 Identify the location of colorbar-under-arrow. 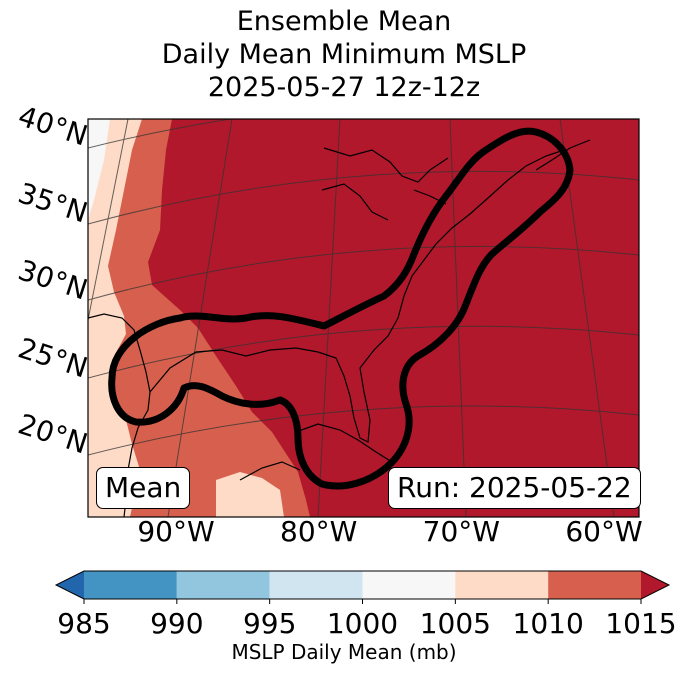
(70, 585).